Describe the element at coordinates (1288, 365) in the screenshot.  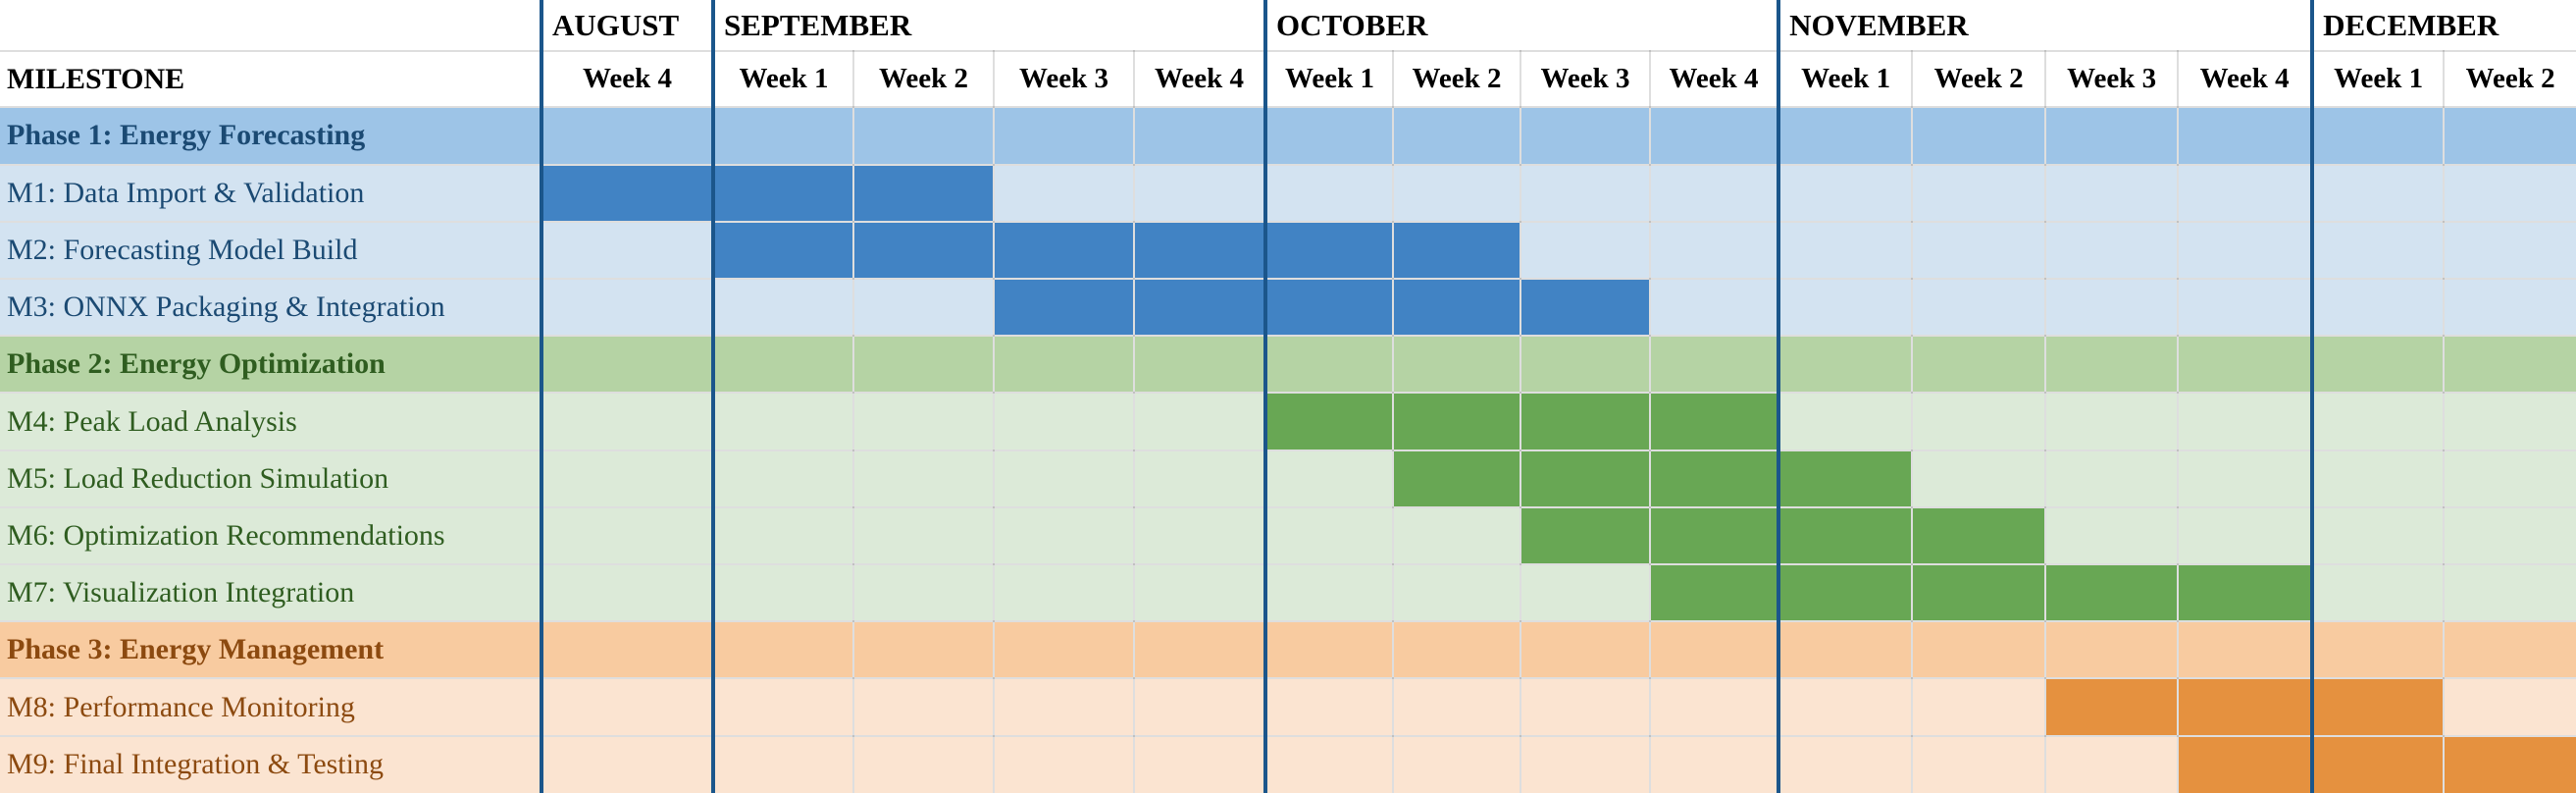
I see `phase-row: Phase 2: Energy Optimization` at that location.